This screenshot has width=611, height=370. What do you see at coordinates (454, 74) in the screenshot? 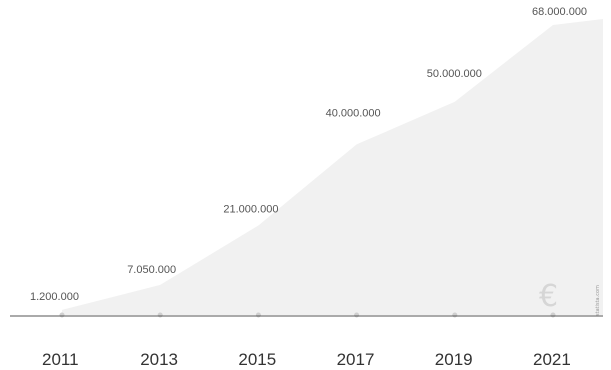
I see `data-label-2019: 50.000.000` at bounding box center [454, 74].